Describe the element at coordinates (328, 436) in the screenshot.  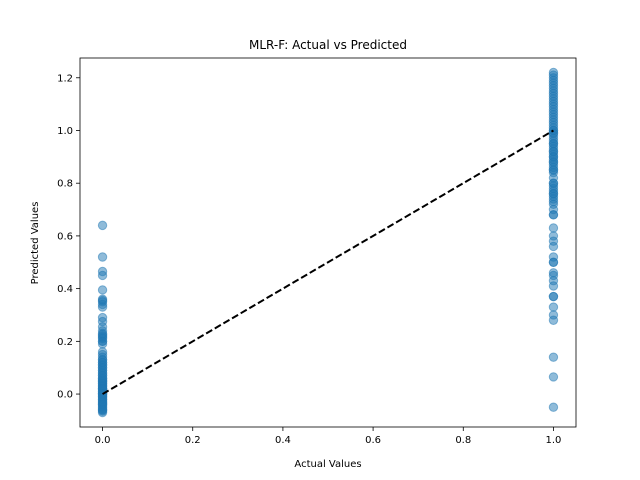
I see `x-axis-ticks: 0.0 0.2 0.4 0.6 0.8 1.0` at that location.